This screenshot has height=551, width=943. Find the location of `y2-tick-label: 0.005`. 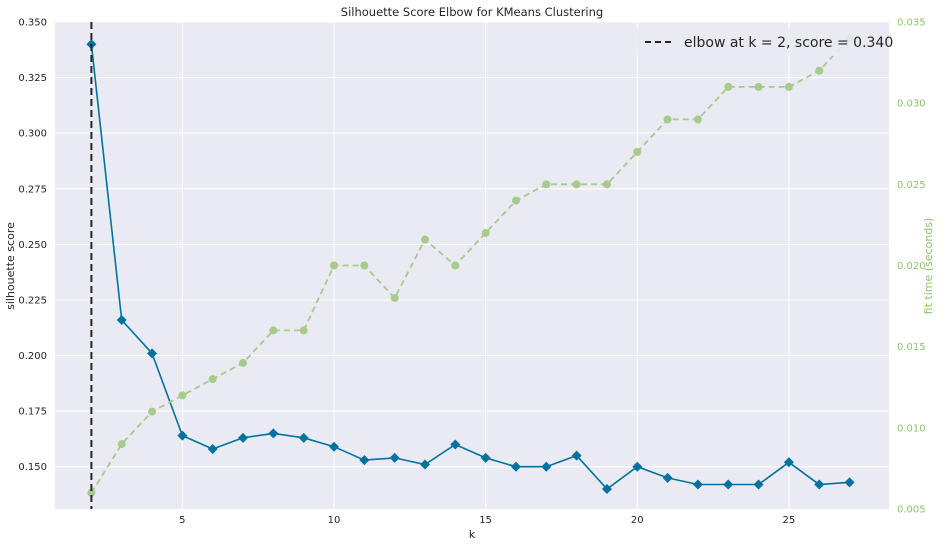

y2-tick-label: 0.005 is located at coordinates (911, 510).